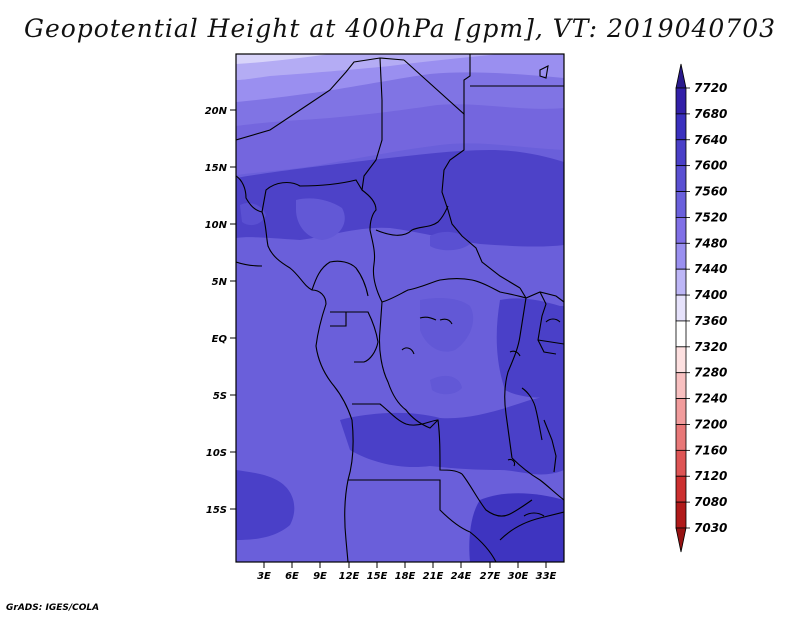 This screenshot has width=800, height=618. I want to click on lon-label: 27E, so click(490, 576).